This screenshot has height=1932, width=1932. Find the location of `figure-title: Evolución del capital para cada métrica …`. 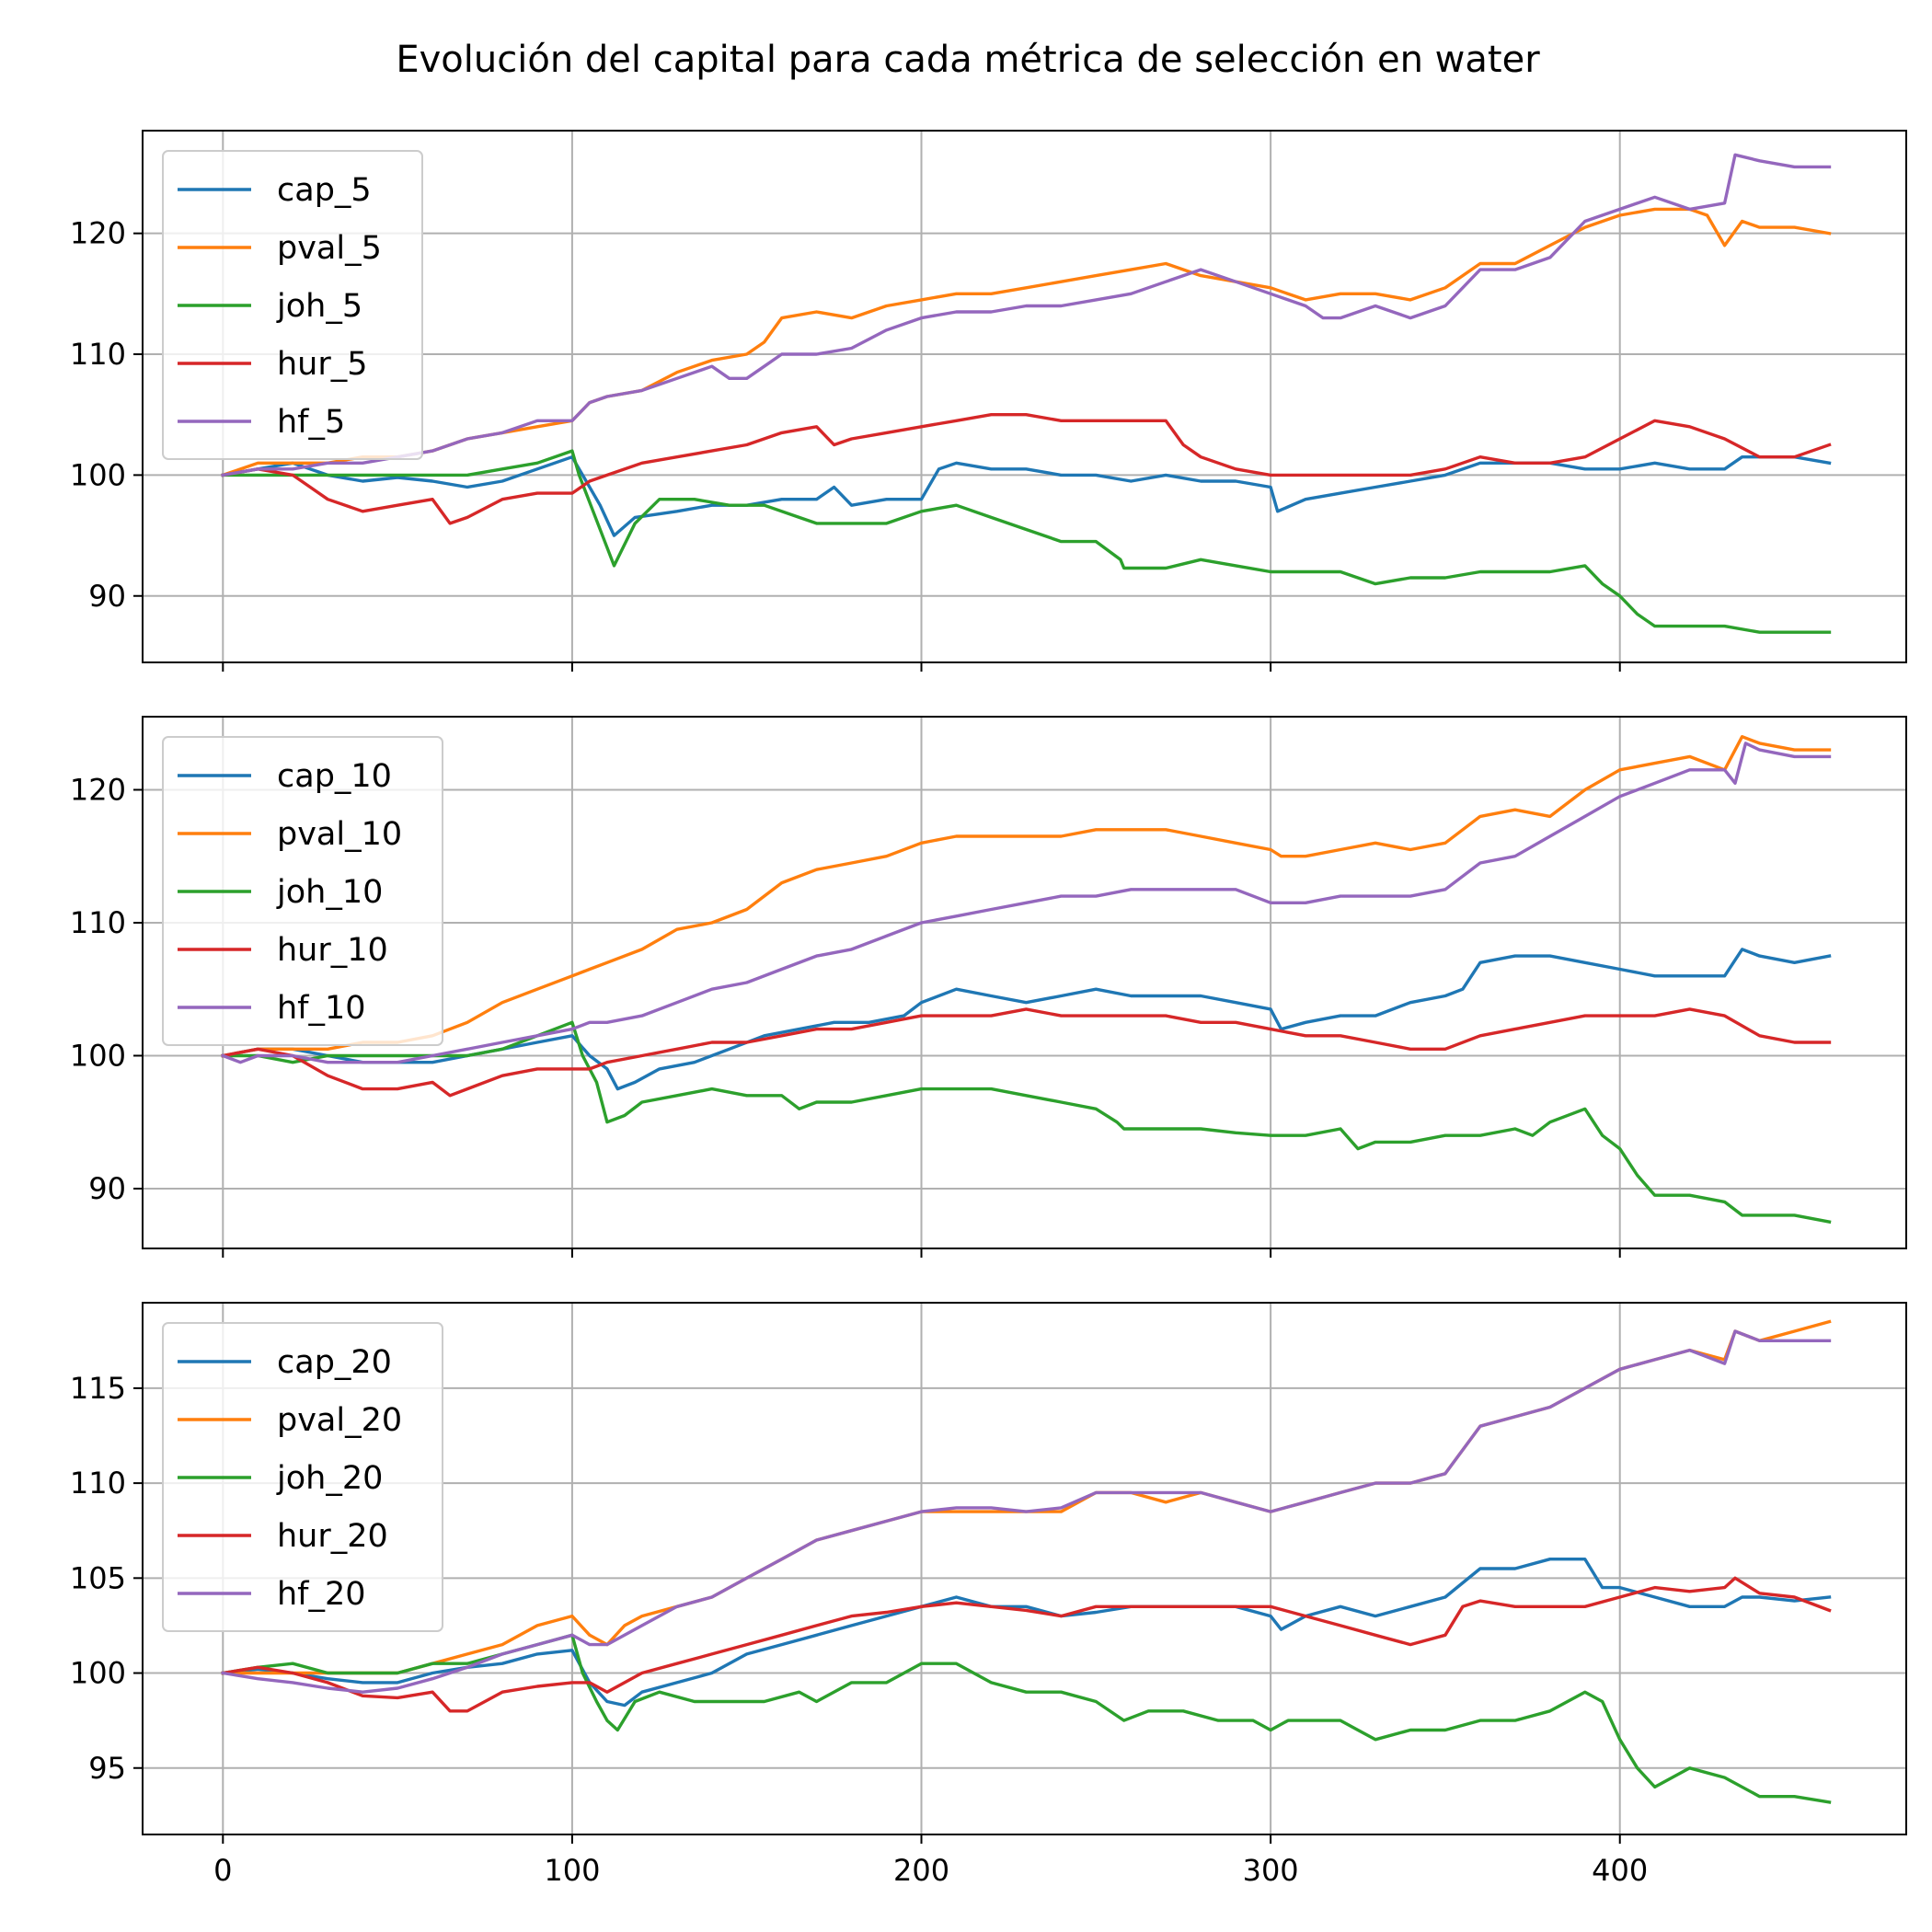

figure-title: Evolución del capital para cada métrica … is located at coordinates (968, 60).